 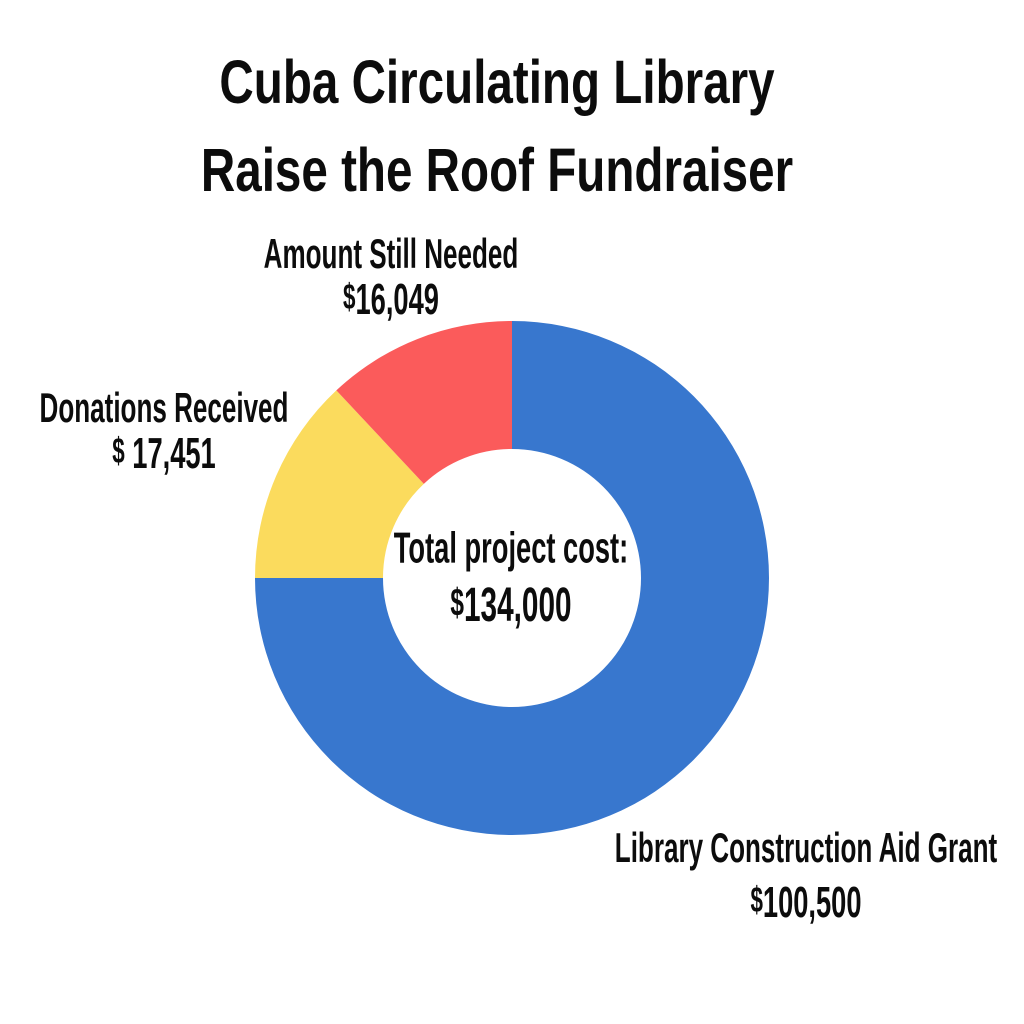 I want to click on segment-name: Amount Still Needed, so click(x=391, y=253).